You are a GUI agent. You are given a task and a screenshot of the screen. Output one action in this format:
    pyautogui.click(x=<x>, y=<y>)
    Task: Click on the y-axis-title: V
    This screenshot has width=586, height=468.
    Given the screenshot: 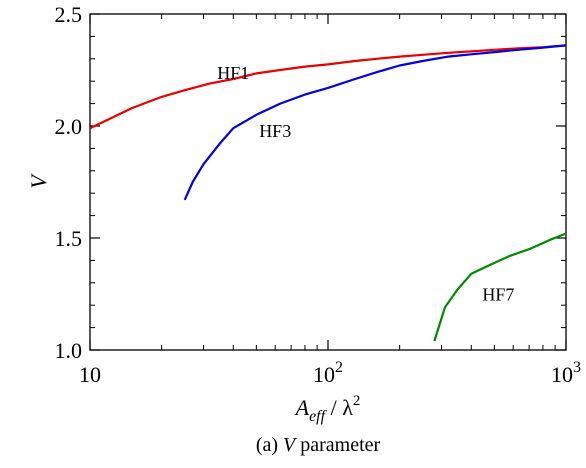 What is the action you would take?
    pyautogui.click(x=38, y=181)
    